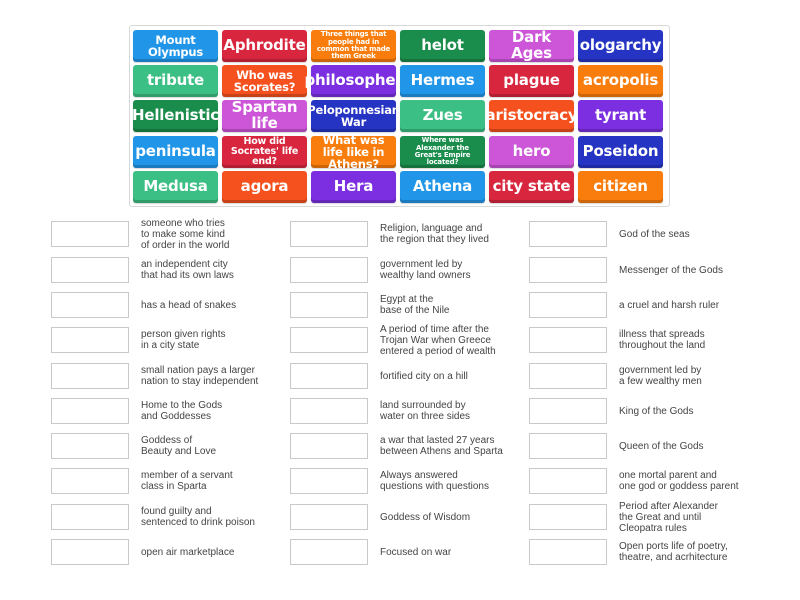 The width and height of the screenshot is (800, 600). What do you see at coordinates (425, 270) in the screenshot?
I see `definition-text: government led by wealthy land owners` at bounding box center [425, 270].